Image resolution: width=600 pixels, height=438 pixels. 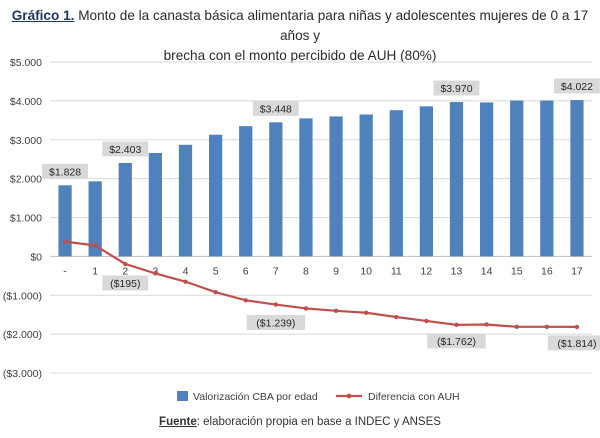 I want to click on x-tick-label: 15, so click(x=517, y=271).